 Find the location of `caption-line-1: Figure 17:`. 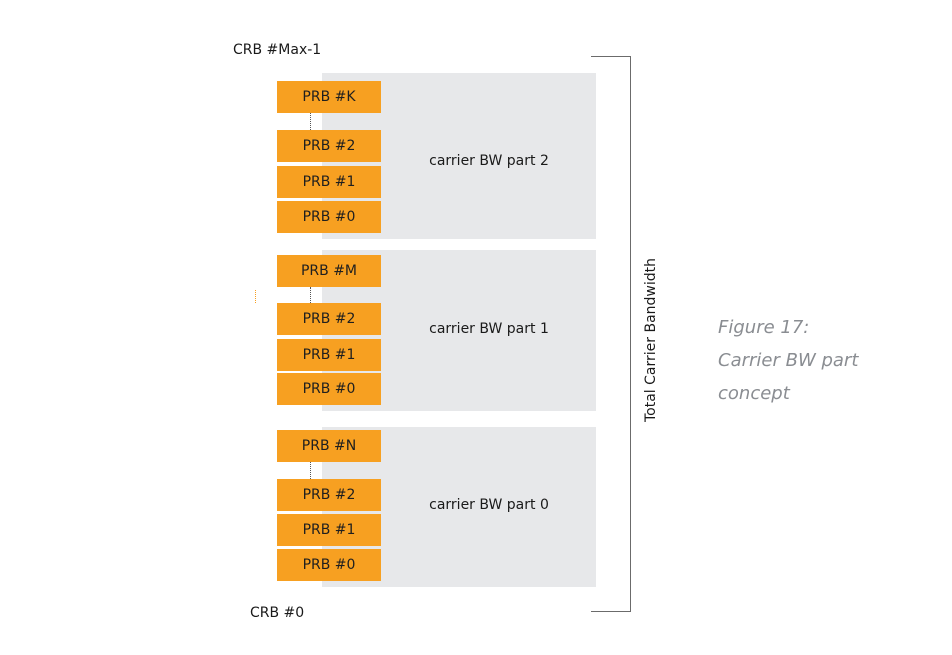

caption-line-1: Figure 17: is located at coordinates (764, 327).